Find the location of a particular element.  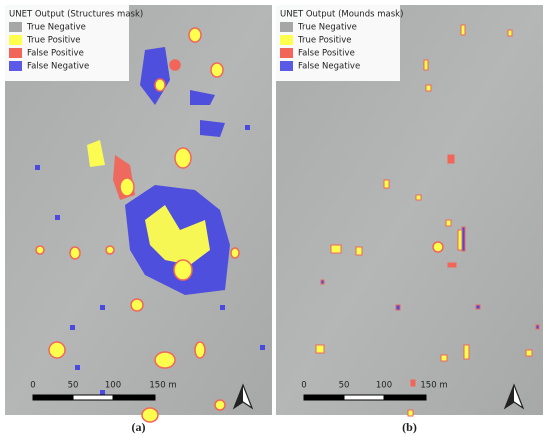

legend-title: UNET Output (Structures mask) is located at coordinates (76, 15).